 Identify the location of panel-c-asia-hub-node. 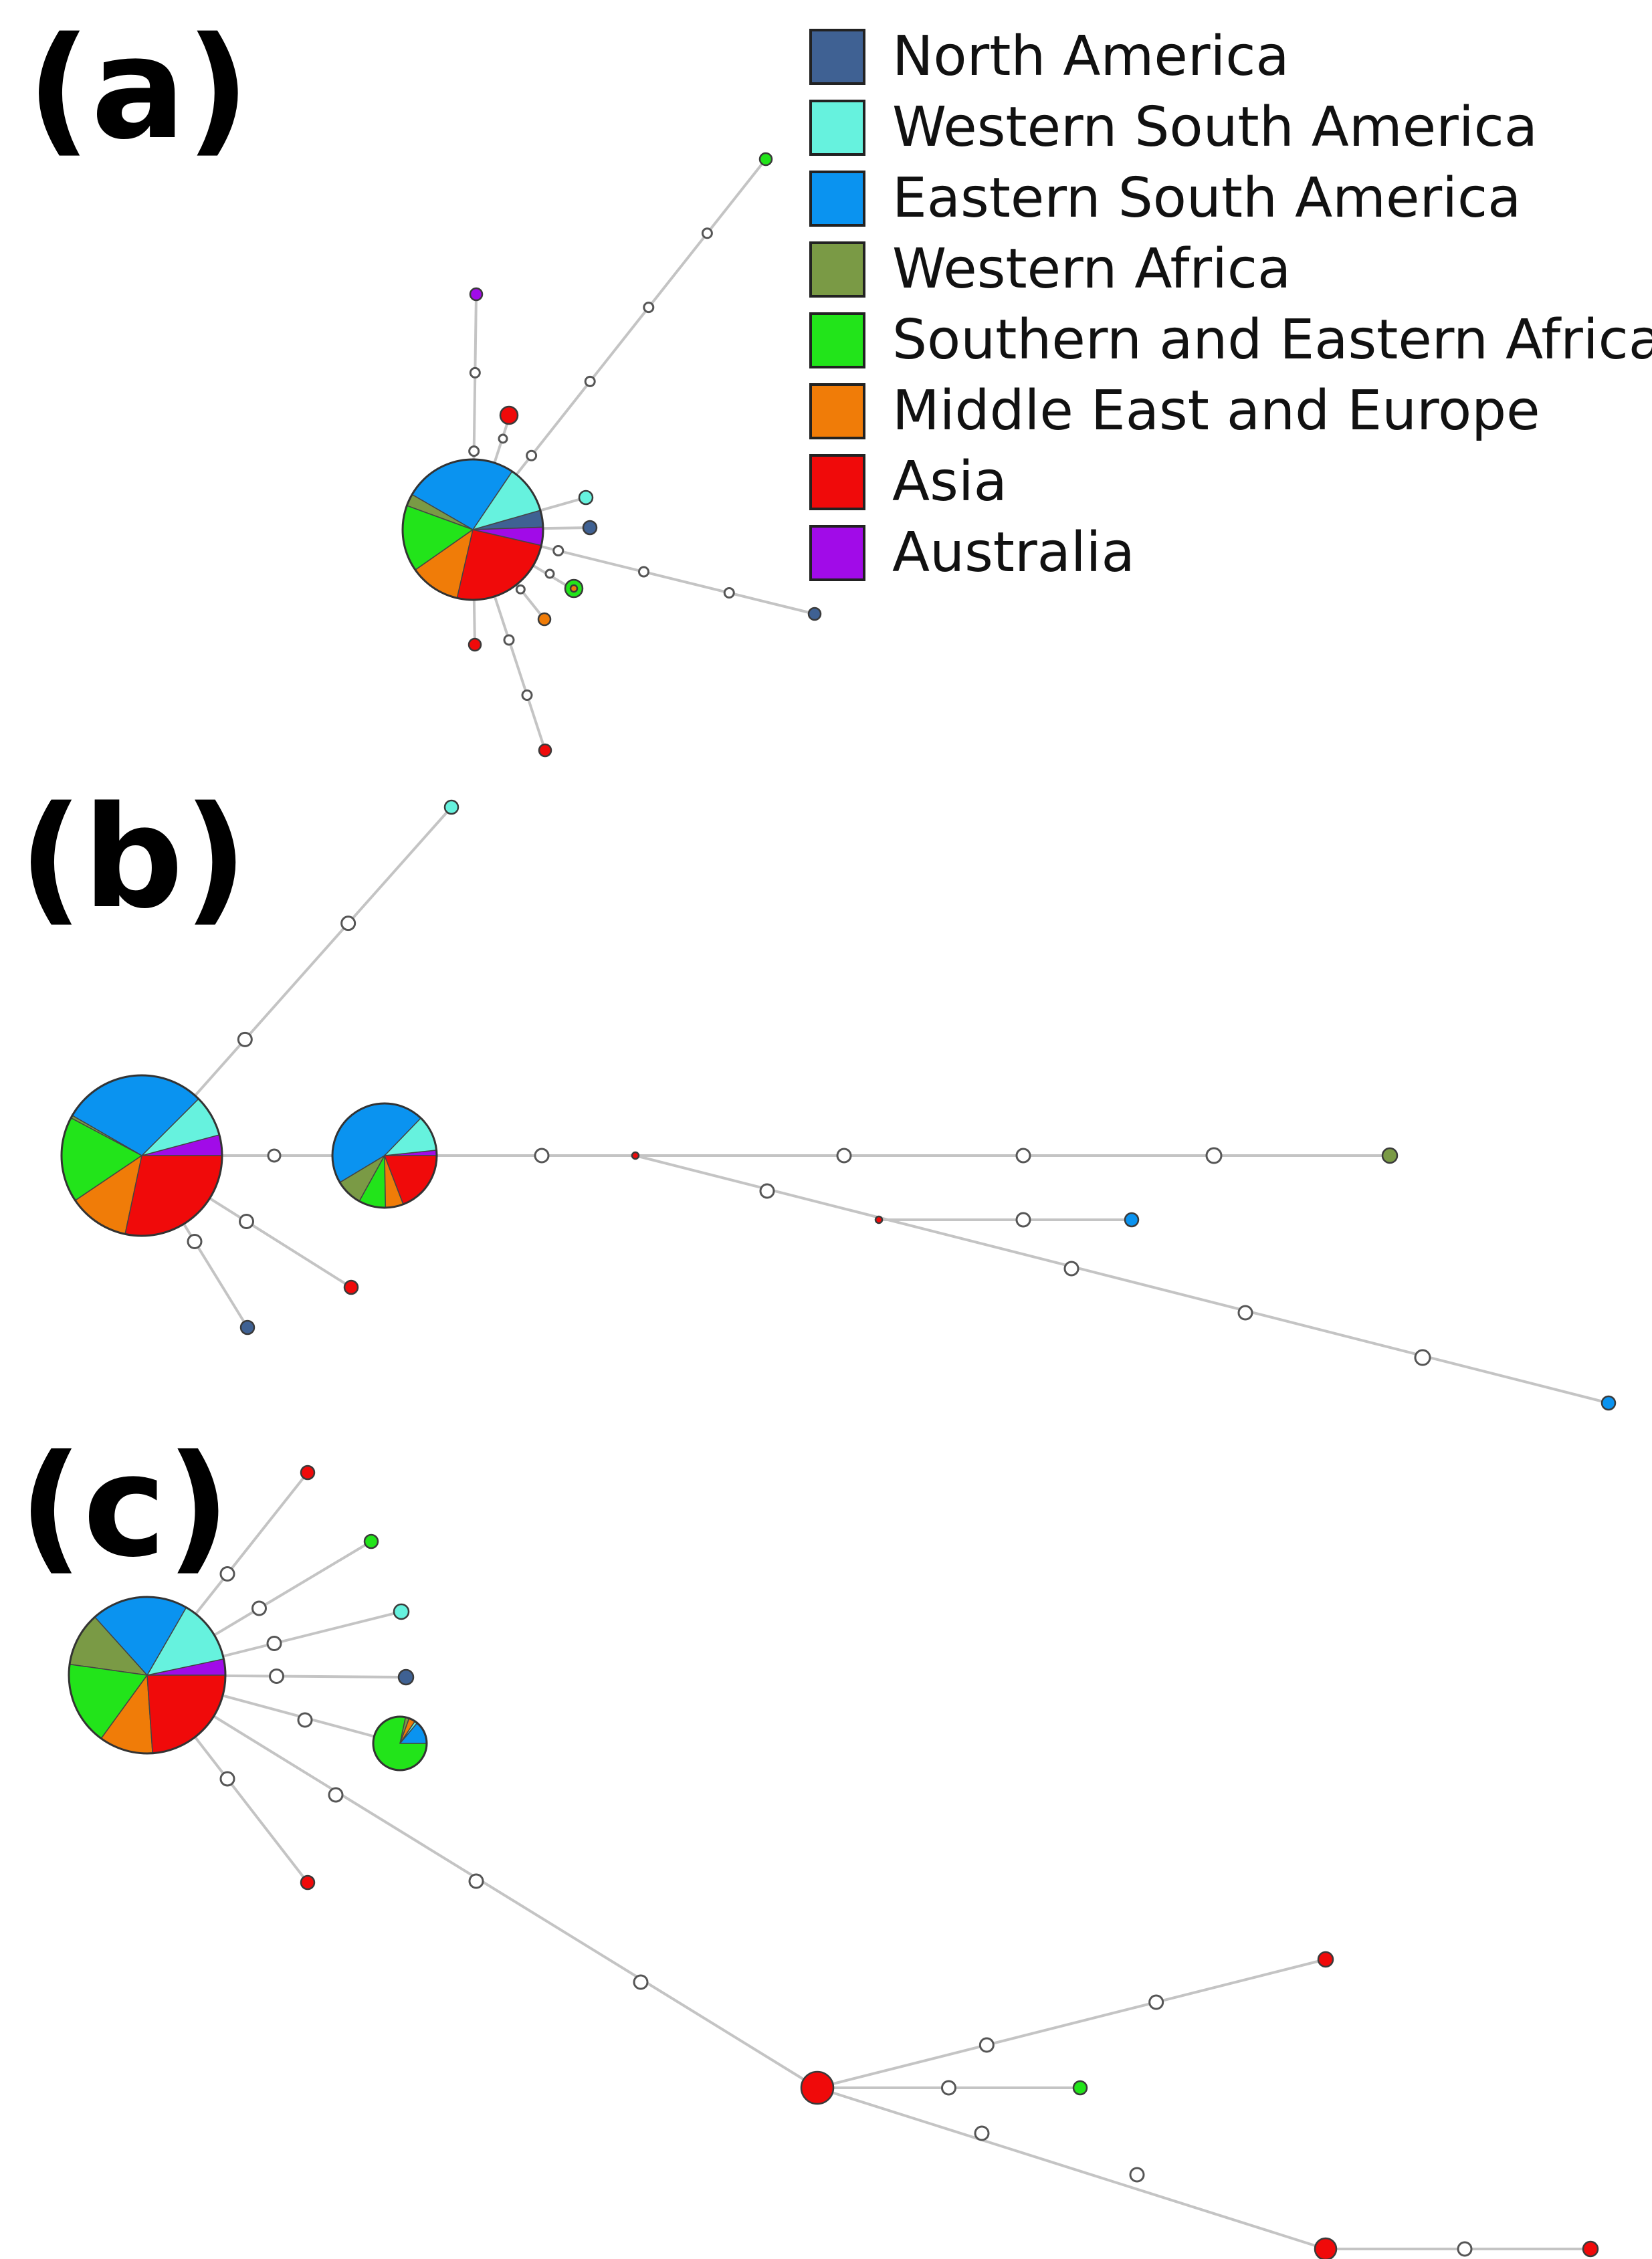
(817, 2087).